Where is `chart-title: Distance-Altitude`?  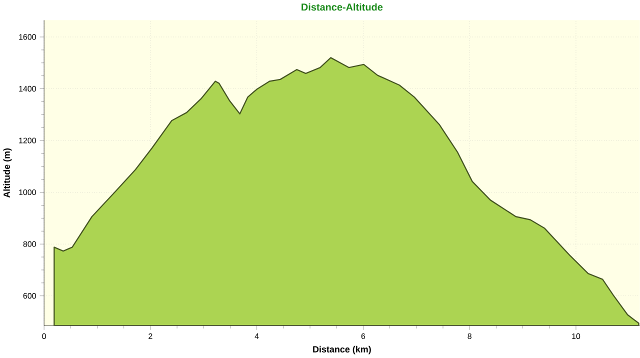
chart-title: Distance-Altitude is located at coordinates (342, 7).